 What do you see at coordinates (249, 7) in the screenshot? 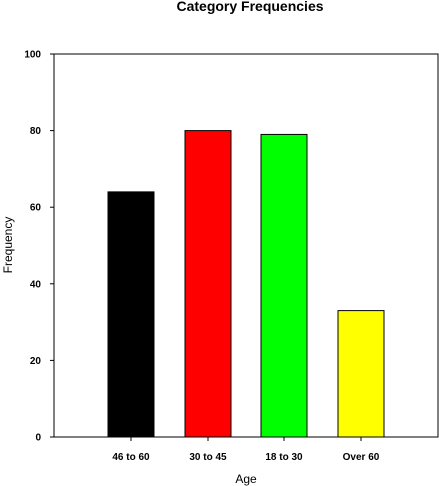
I see `chart-title: Category Frequencies` at bounding box center [249, 7].